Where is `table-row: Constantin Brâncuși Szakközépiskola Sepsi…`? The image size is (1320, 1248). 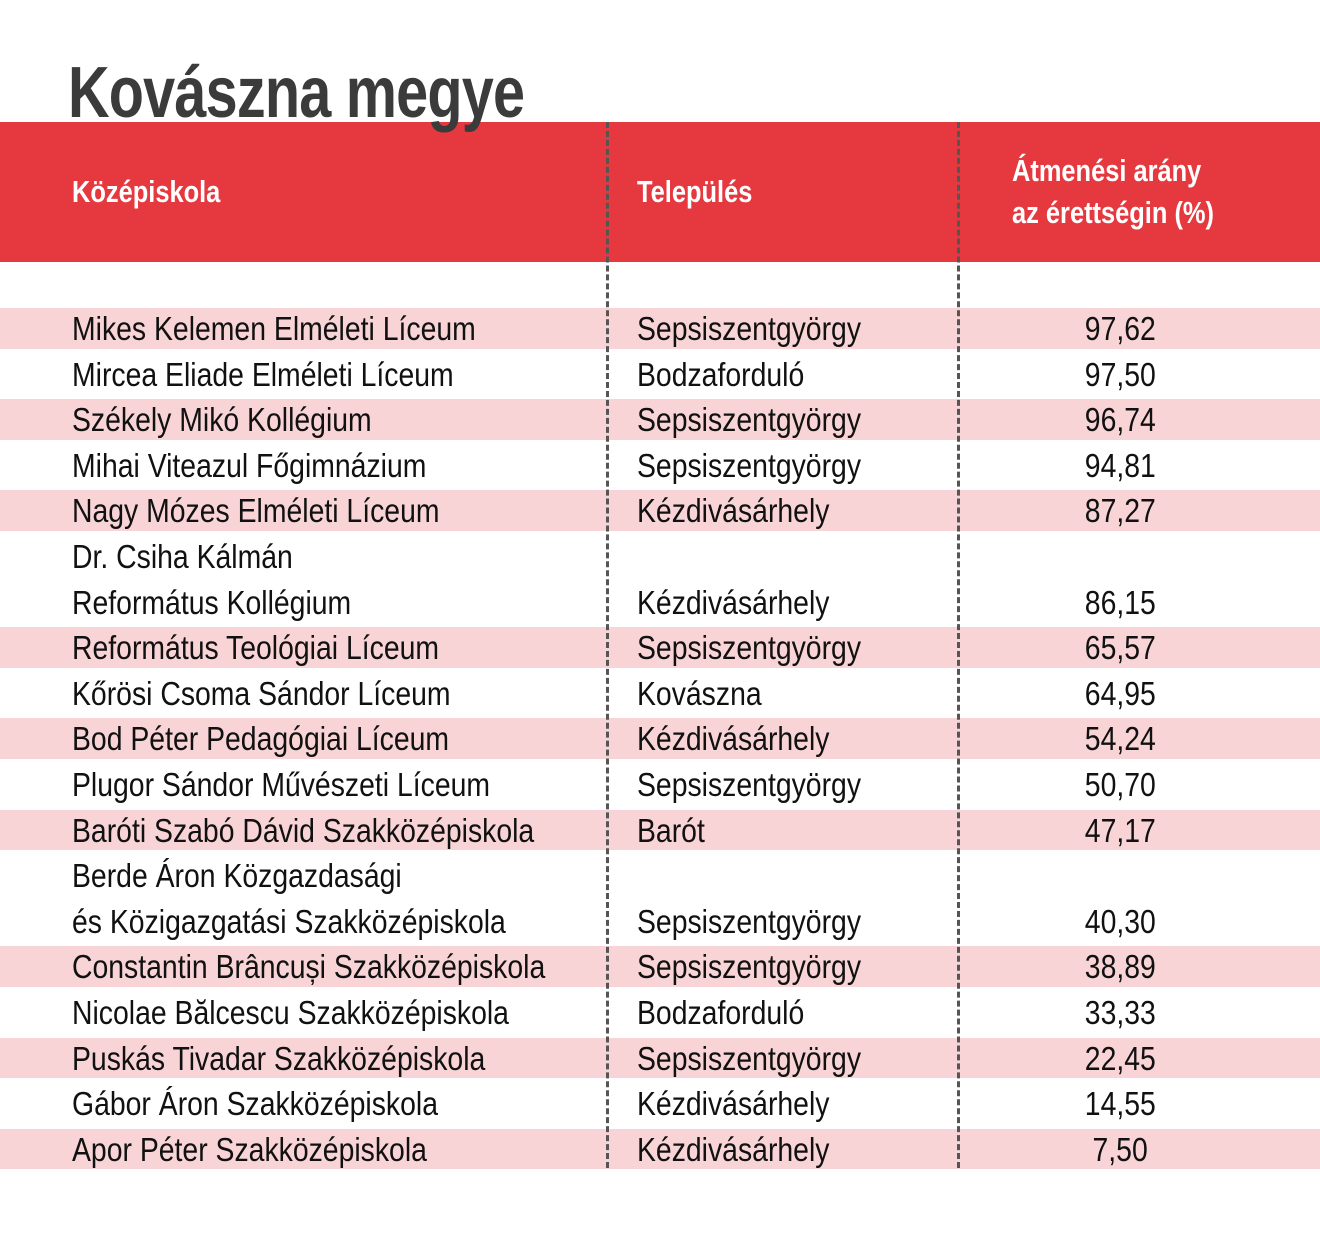
table-row: Constantin Brâncuși Szakközépiskola Sepsi… is located at coordinates (660, 967).